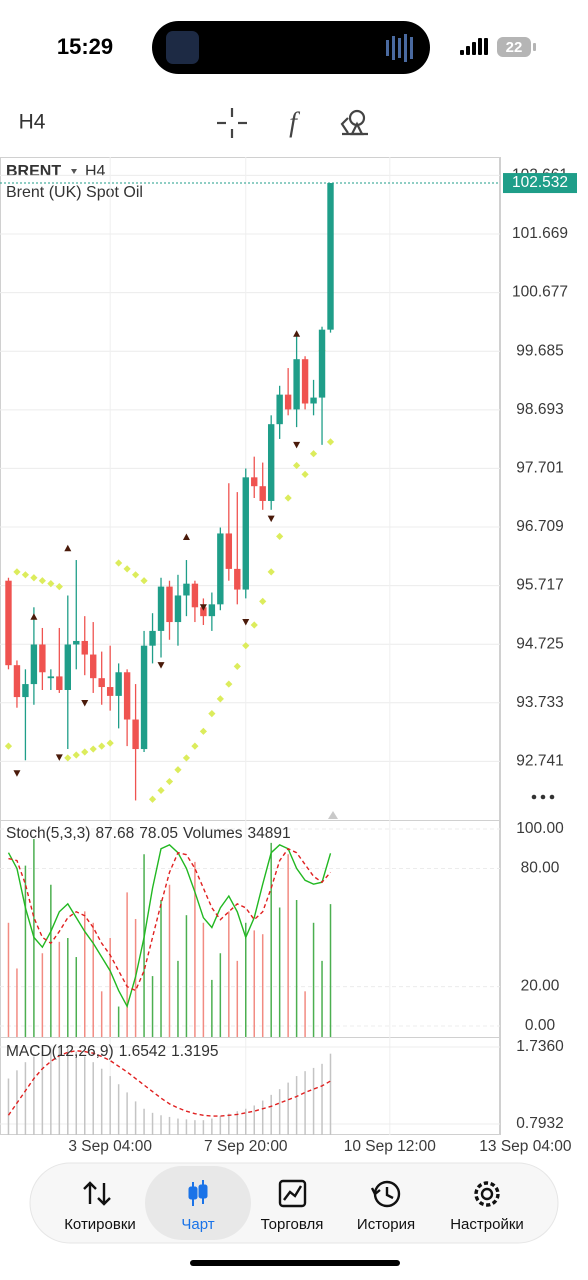 This screenshot has width=588, height=1280. I want to click on tab-label: Настройки, so click(487, 1224).